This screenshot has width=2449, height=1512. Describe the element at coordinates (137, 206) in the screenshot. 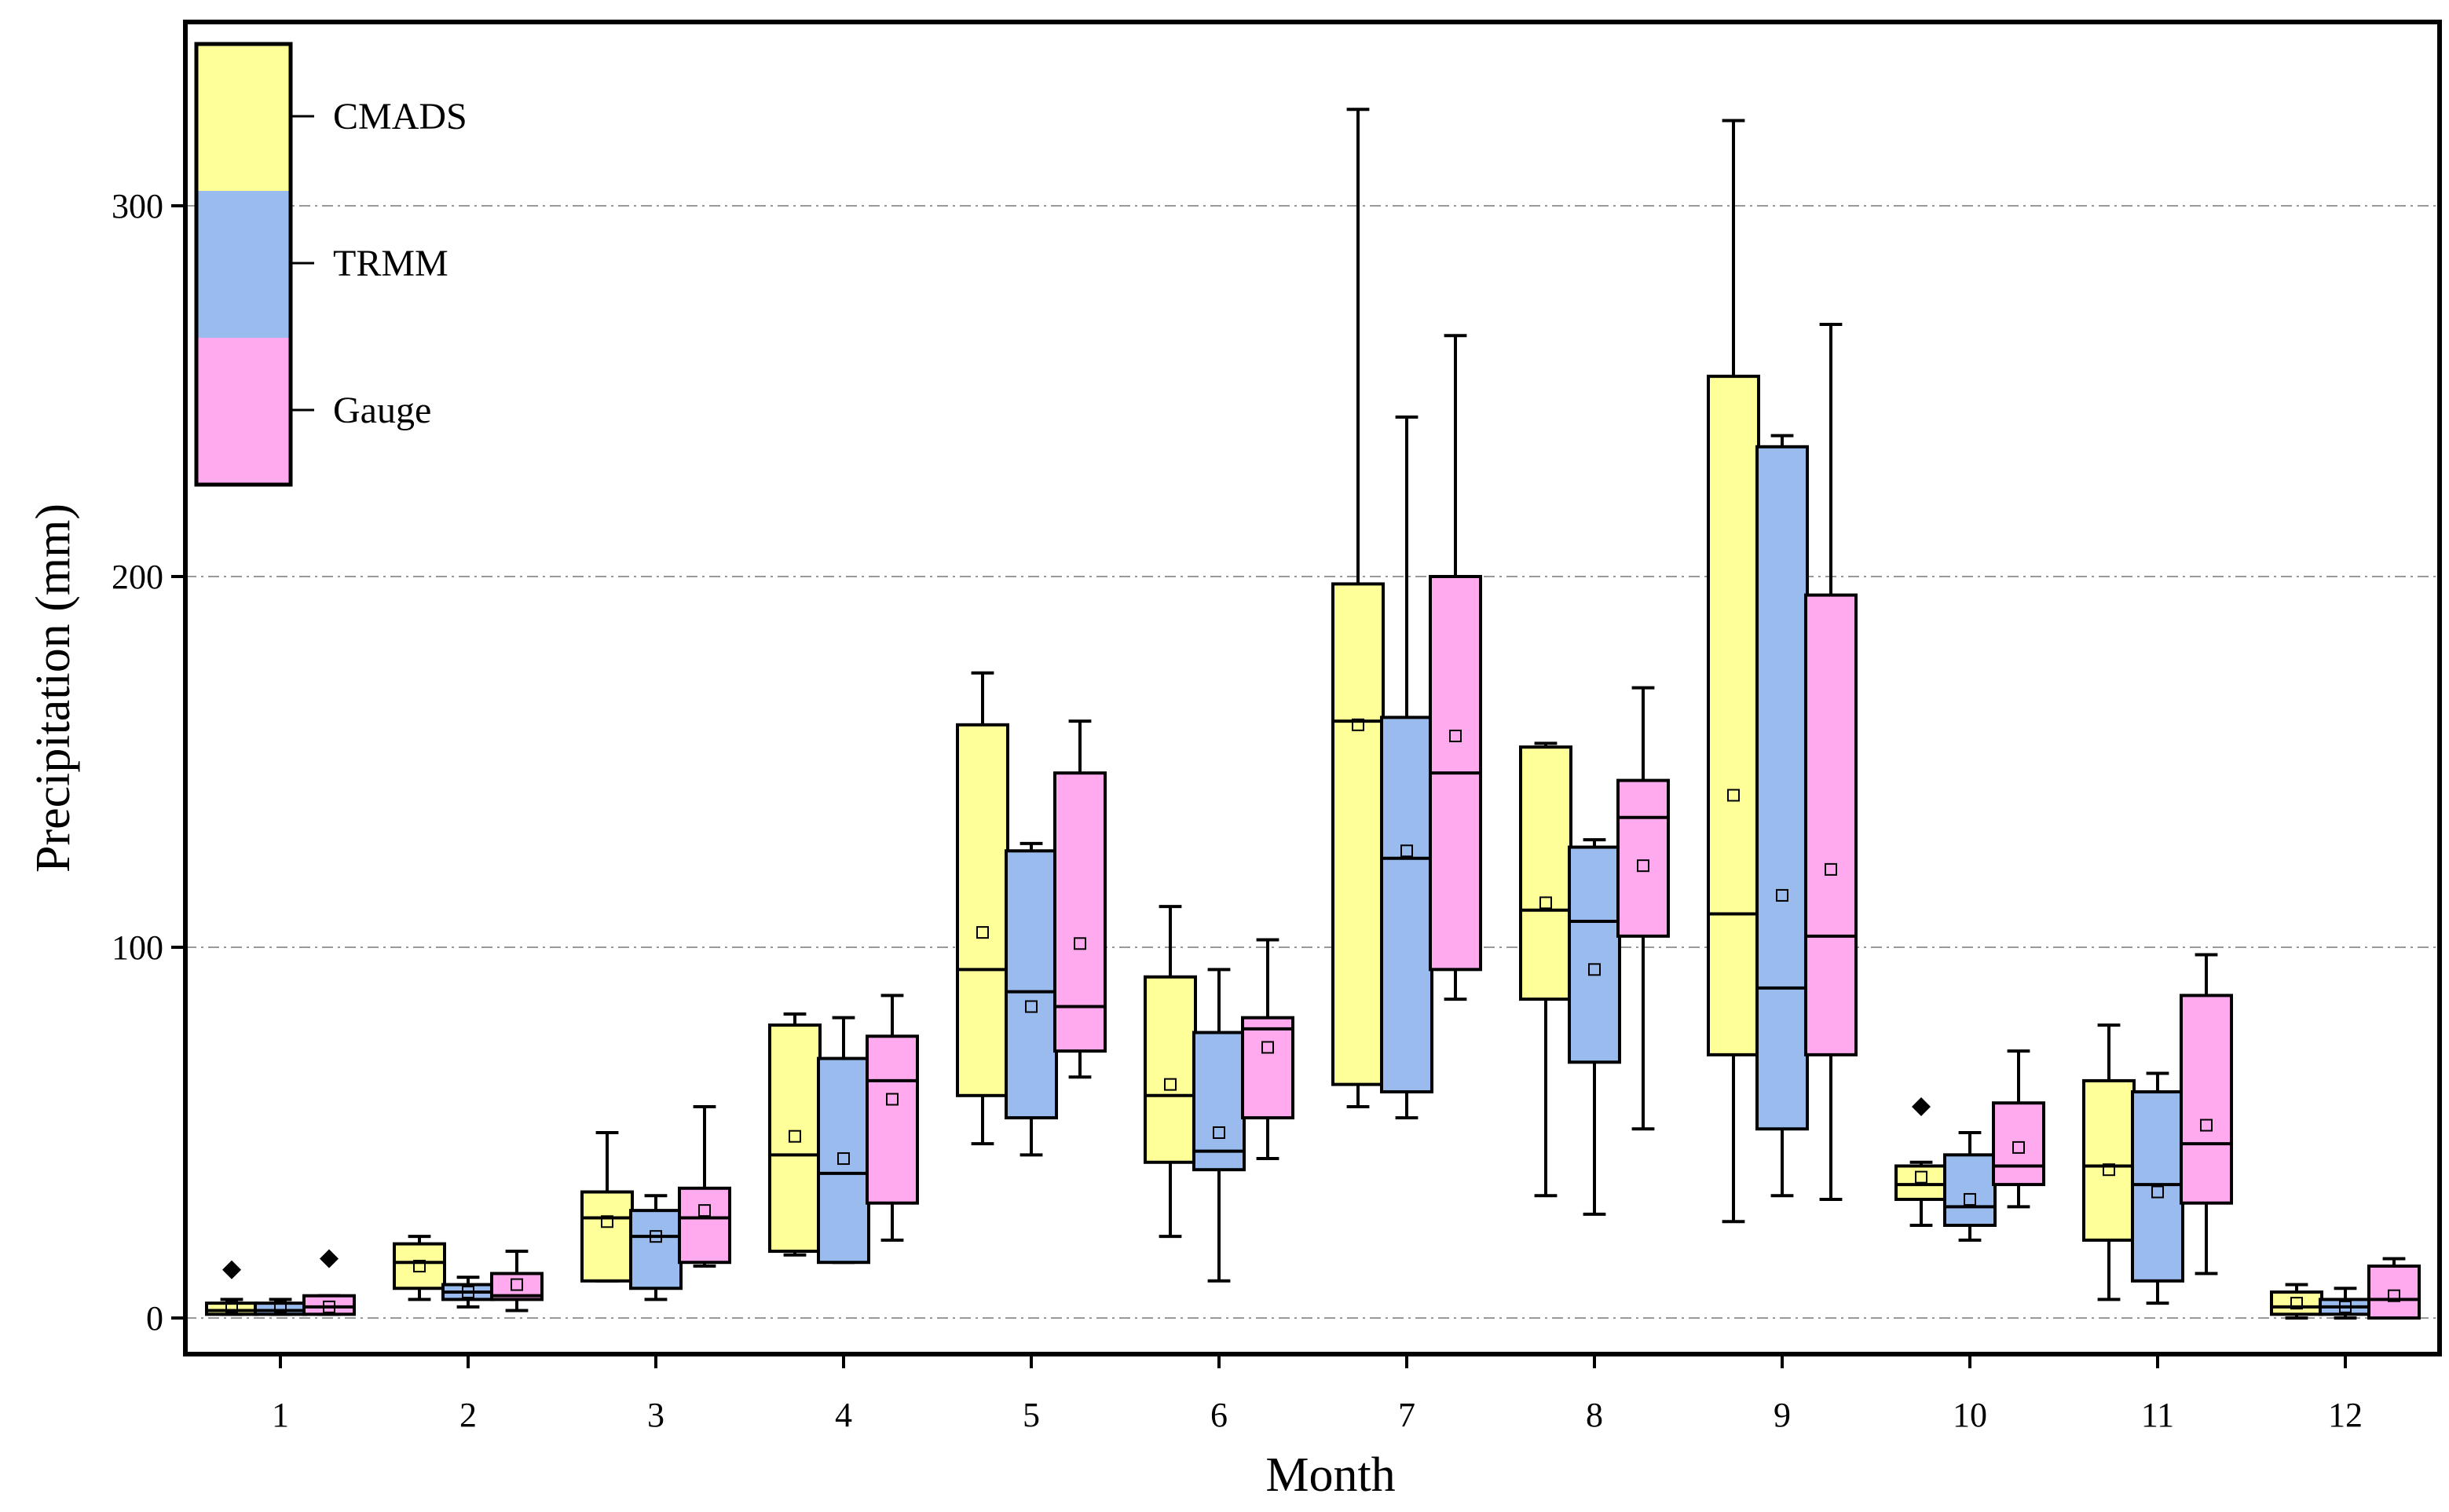

I see `y-tick-label-300: 300` at that location.